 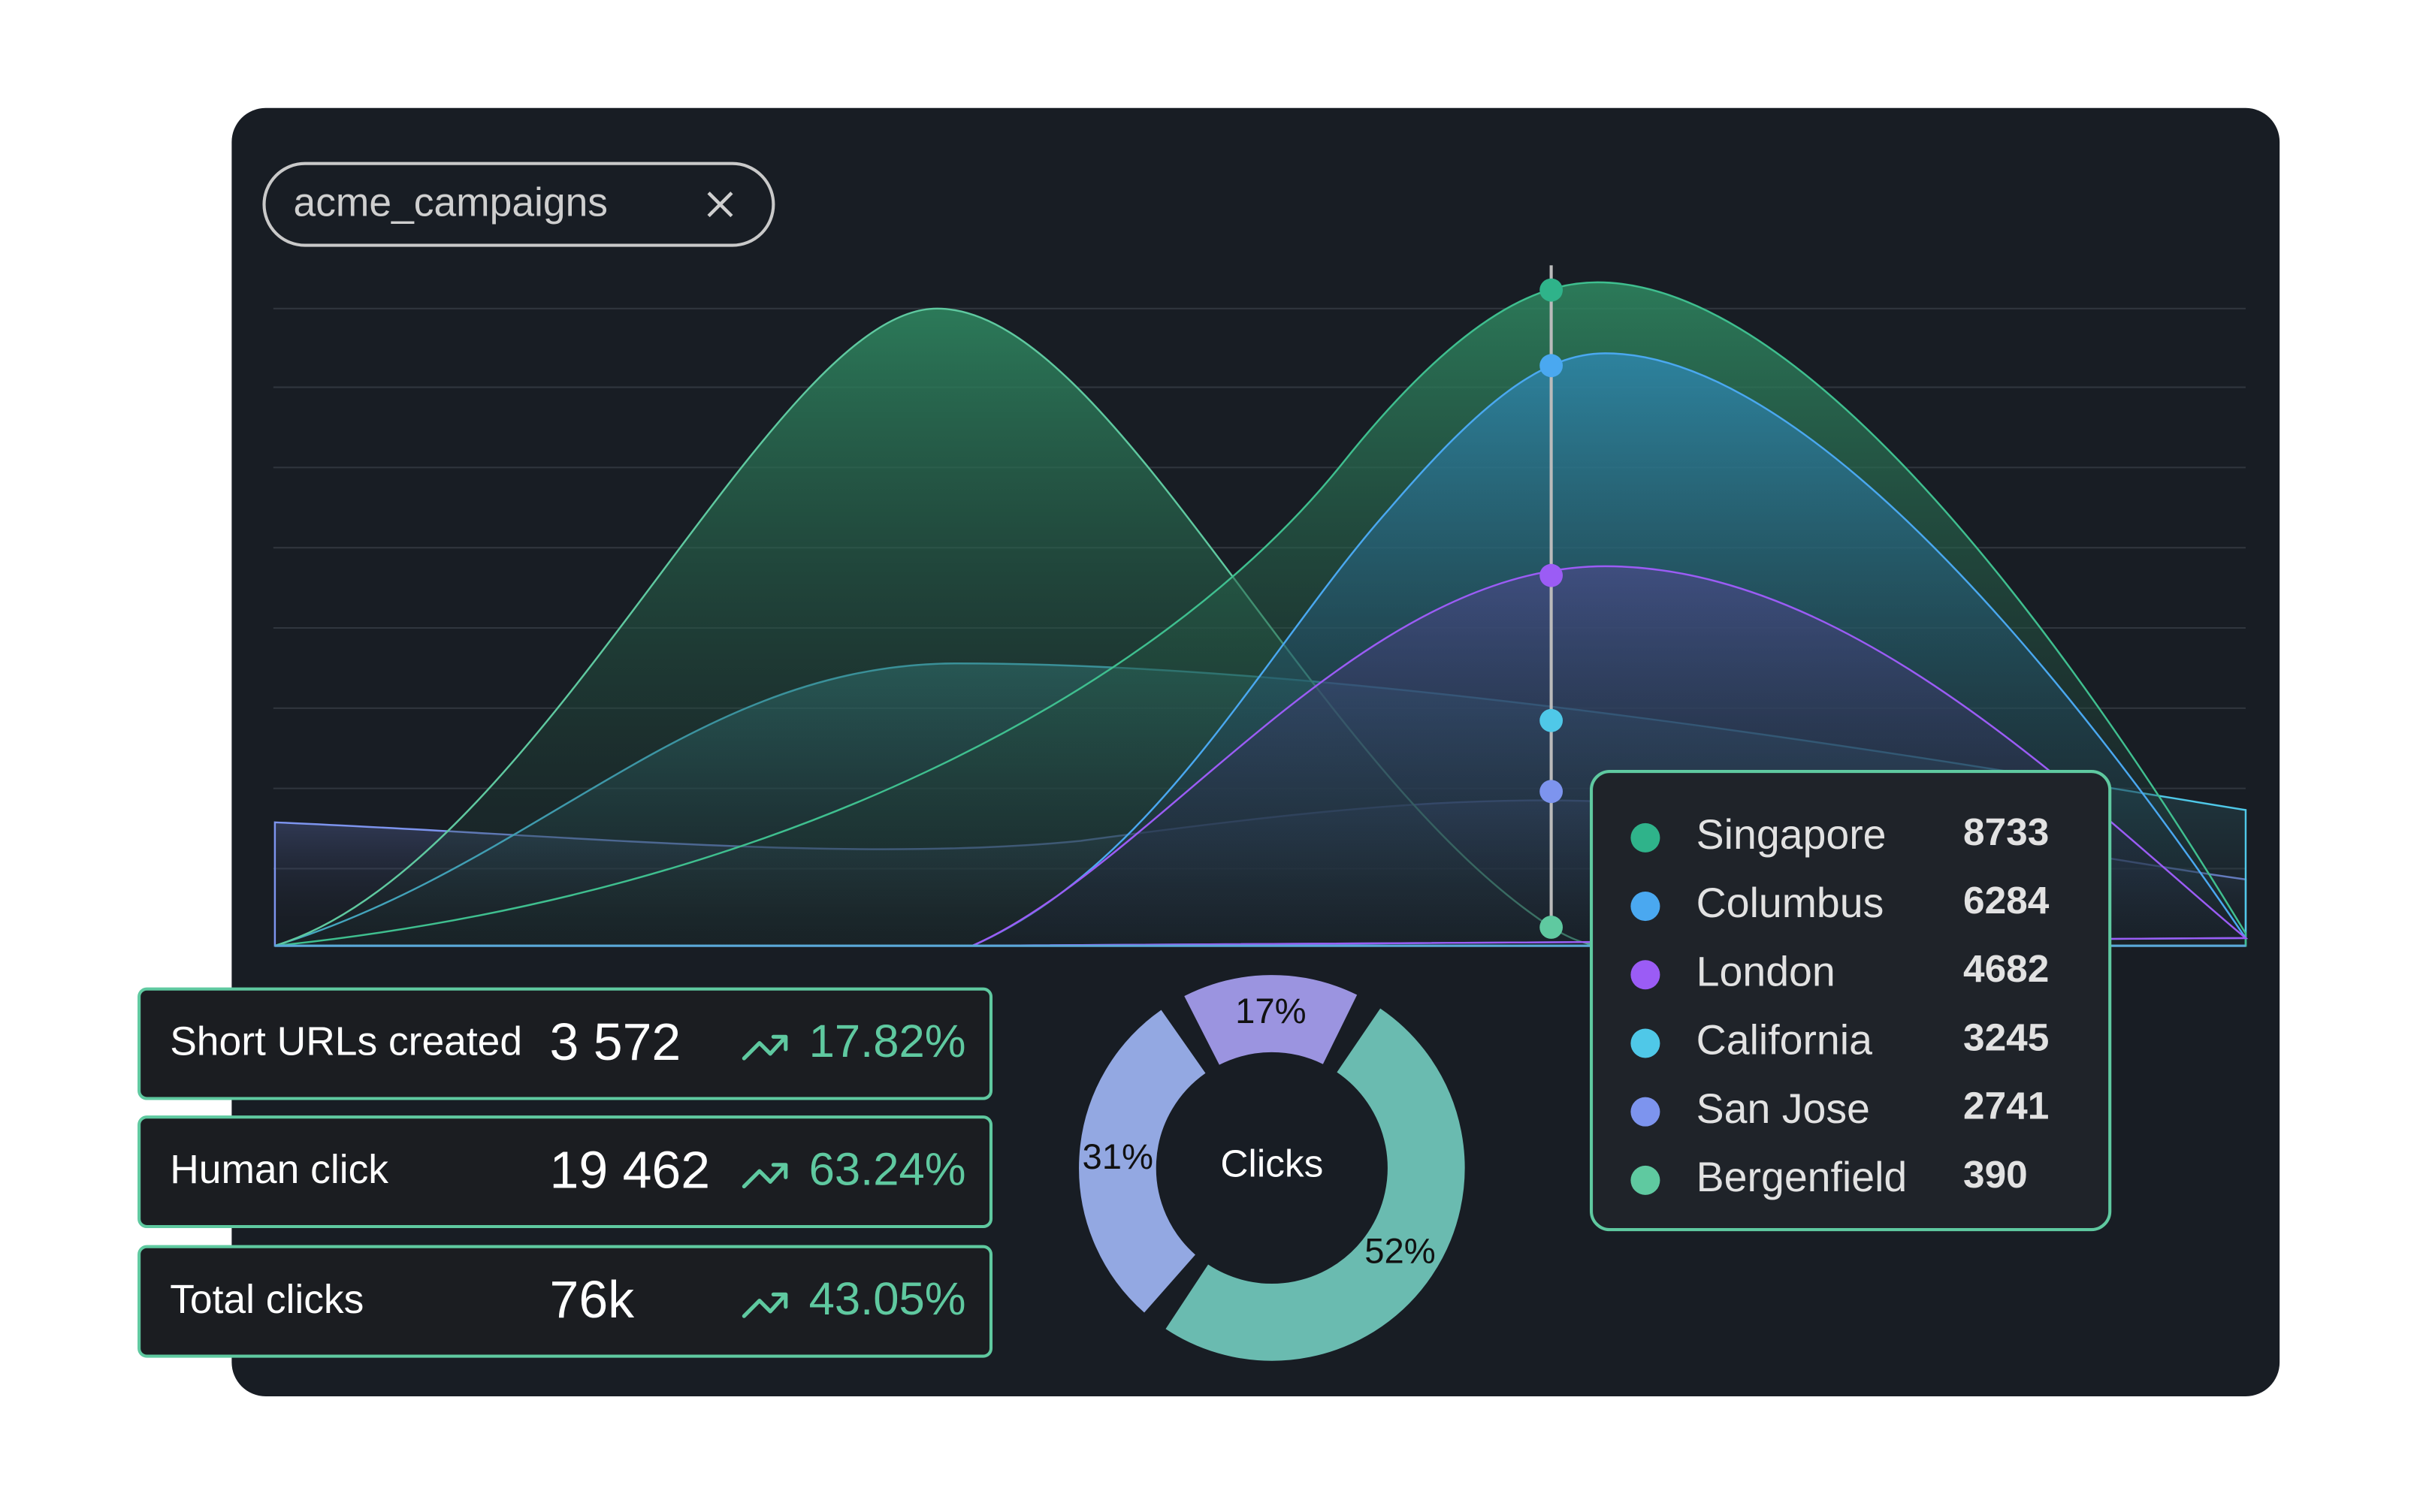 I want to click on donut-label: 52%, so click(x=1400, y=1252).